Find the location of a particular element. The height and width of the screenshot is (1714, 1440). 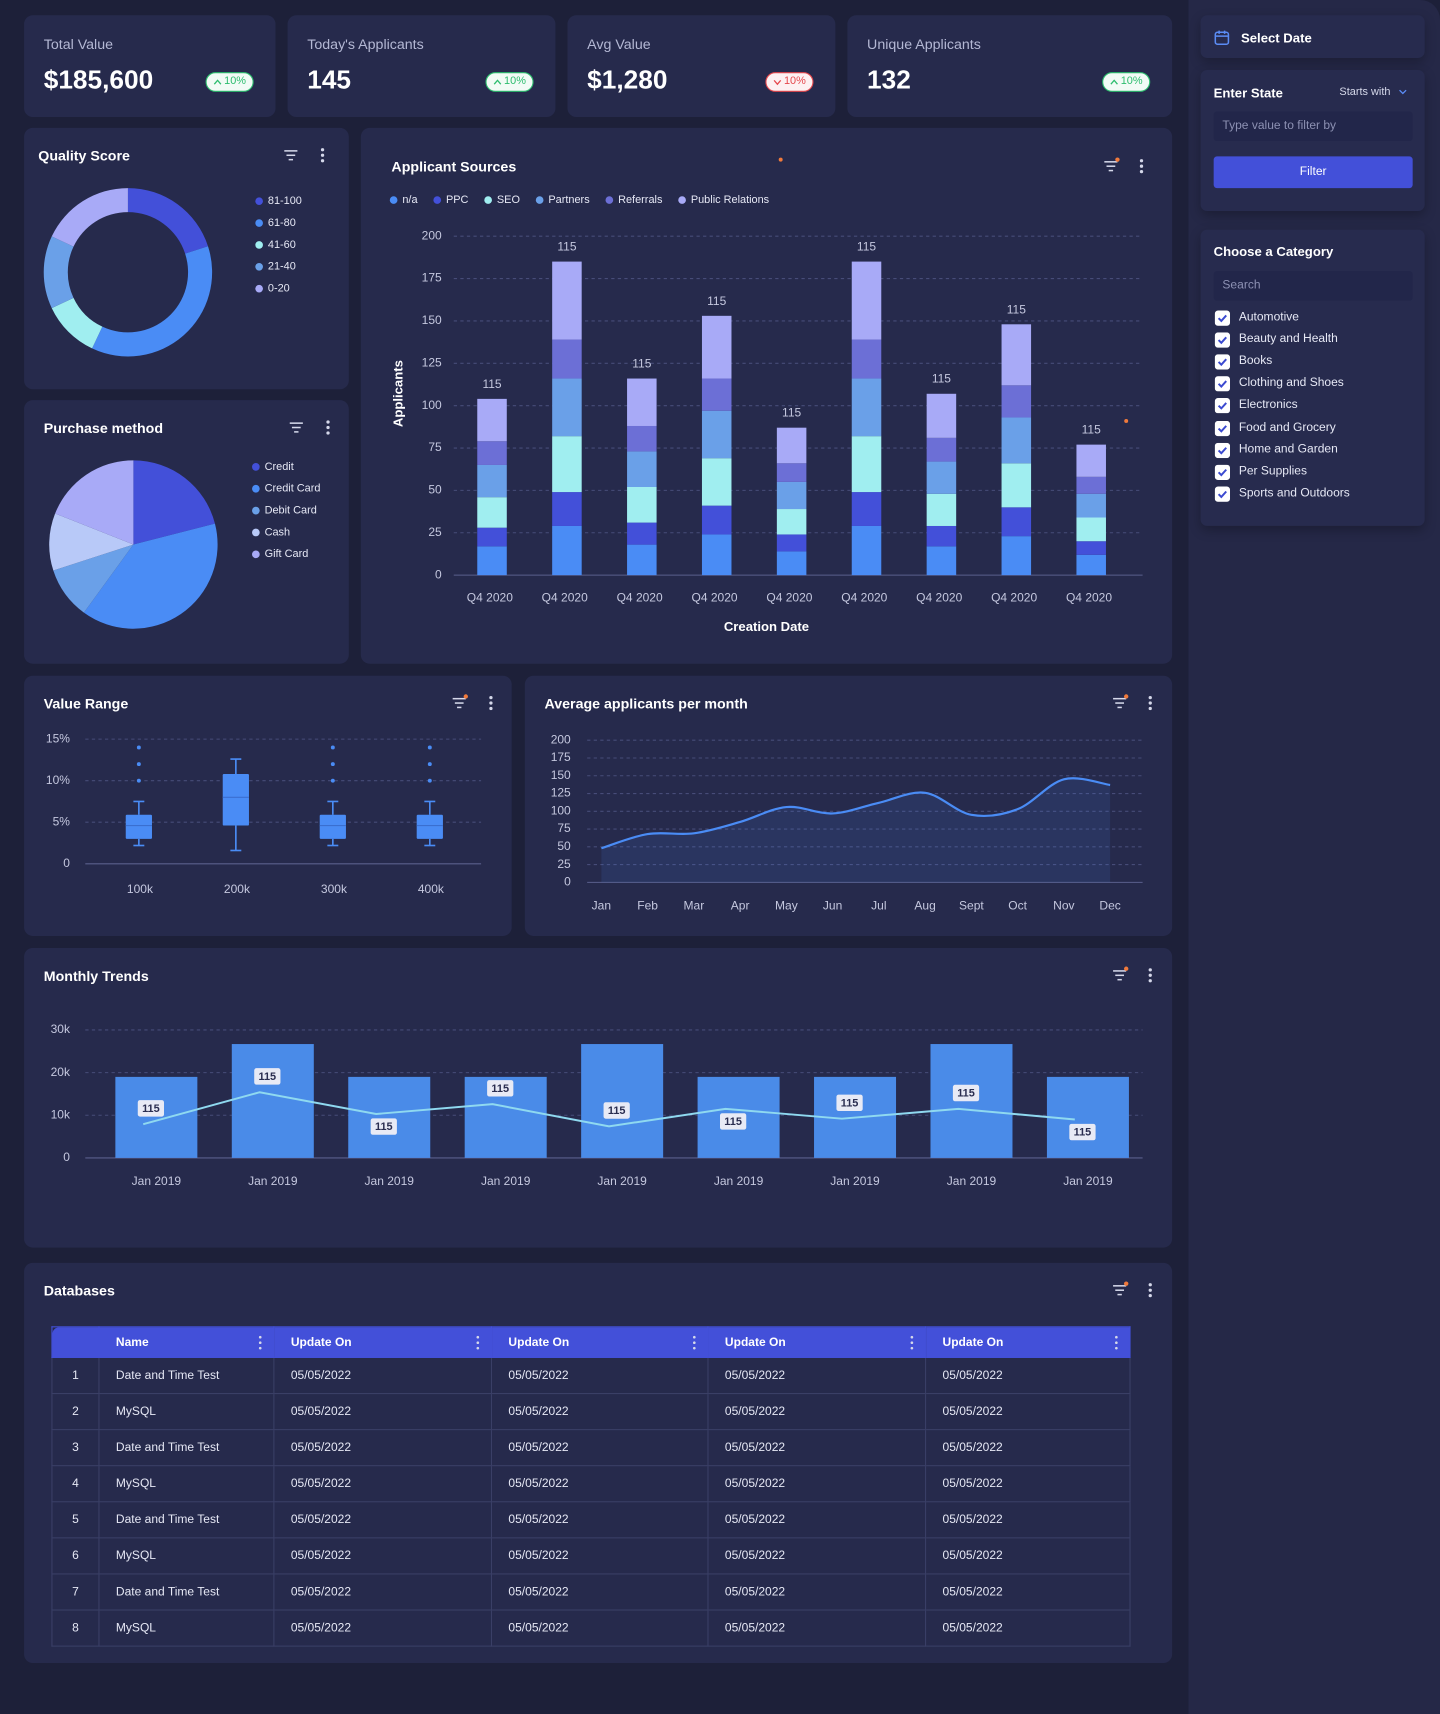

kpi-title: Today's Applicants is located at coordinates (365, 44).